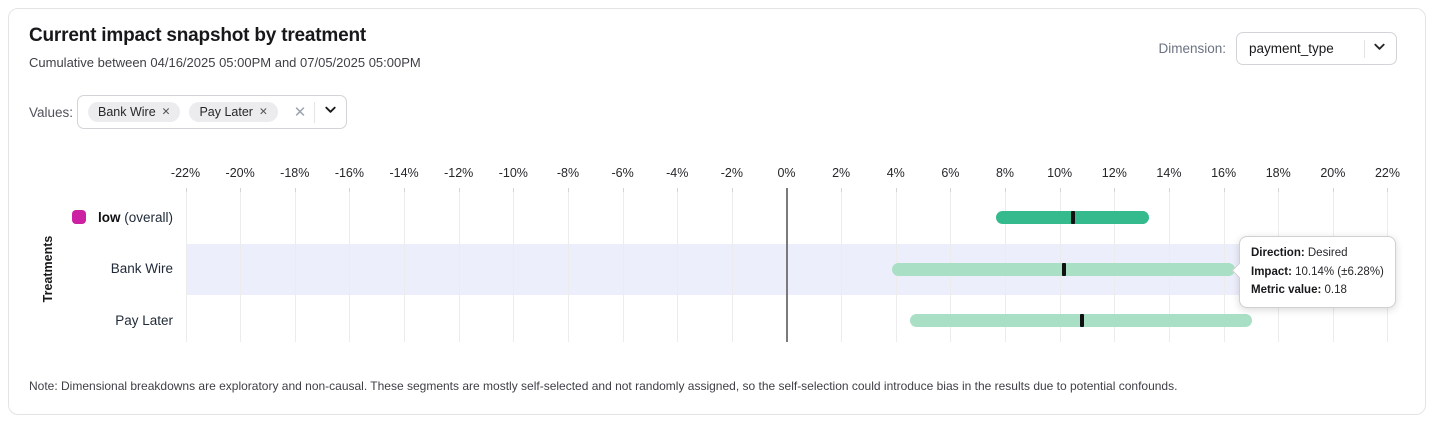 This screenshot has width=1434, height=423. I want to click on tooltip-line: Direction: Desired, so click(1317, 253).